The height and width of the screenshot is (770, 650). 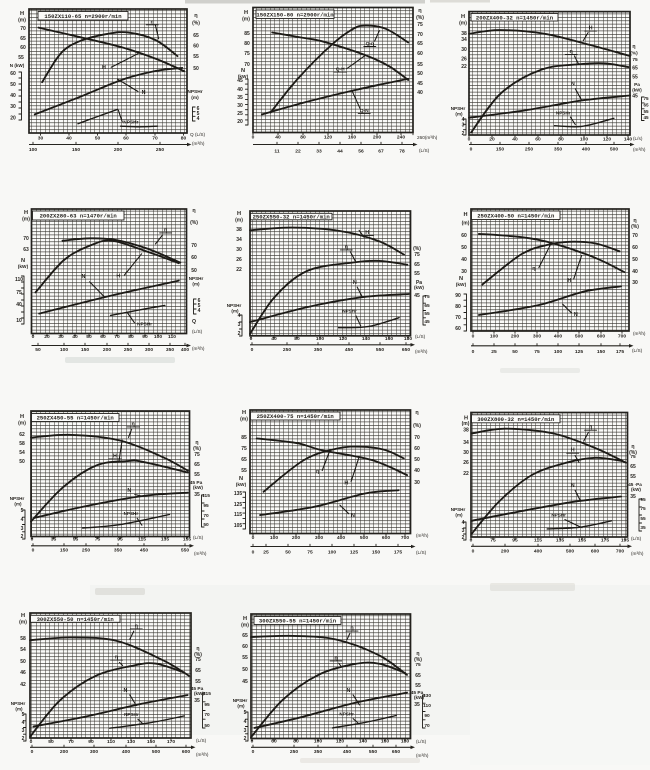 What do you see at coordinates (402, 152) in the screenshot?
I see `svg-text: 78` at bounding box center [402, 152].